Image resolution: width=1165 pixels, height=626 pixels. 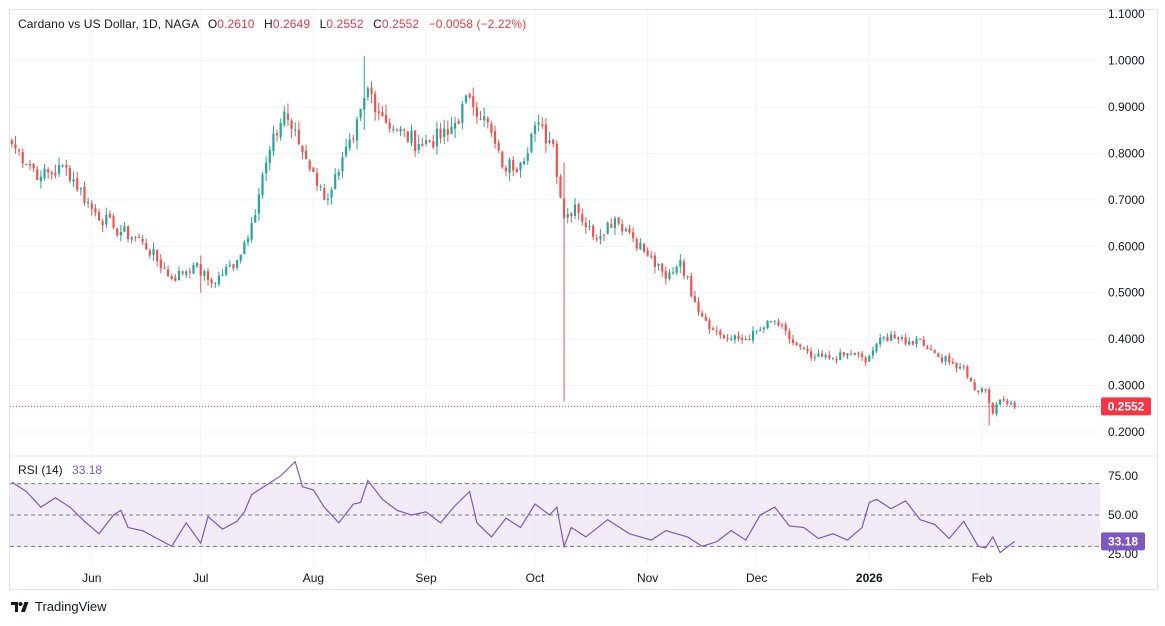 What do you see at coordinates (40, 470) in the screenshot?
I see `rsi-title: RSI (14)` at bounding box center [40, 470].